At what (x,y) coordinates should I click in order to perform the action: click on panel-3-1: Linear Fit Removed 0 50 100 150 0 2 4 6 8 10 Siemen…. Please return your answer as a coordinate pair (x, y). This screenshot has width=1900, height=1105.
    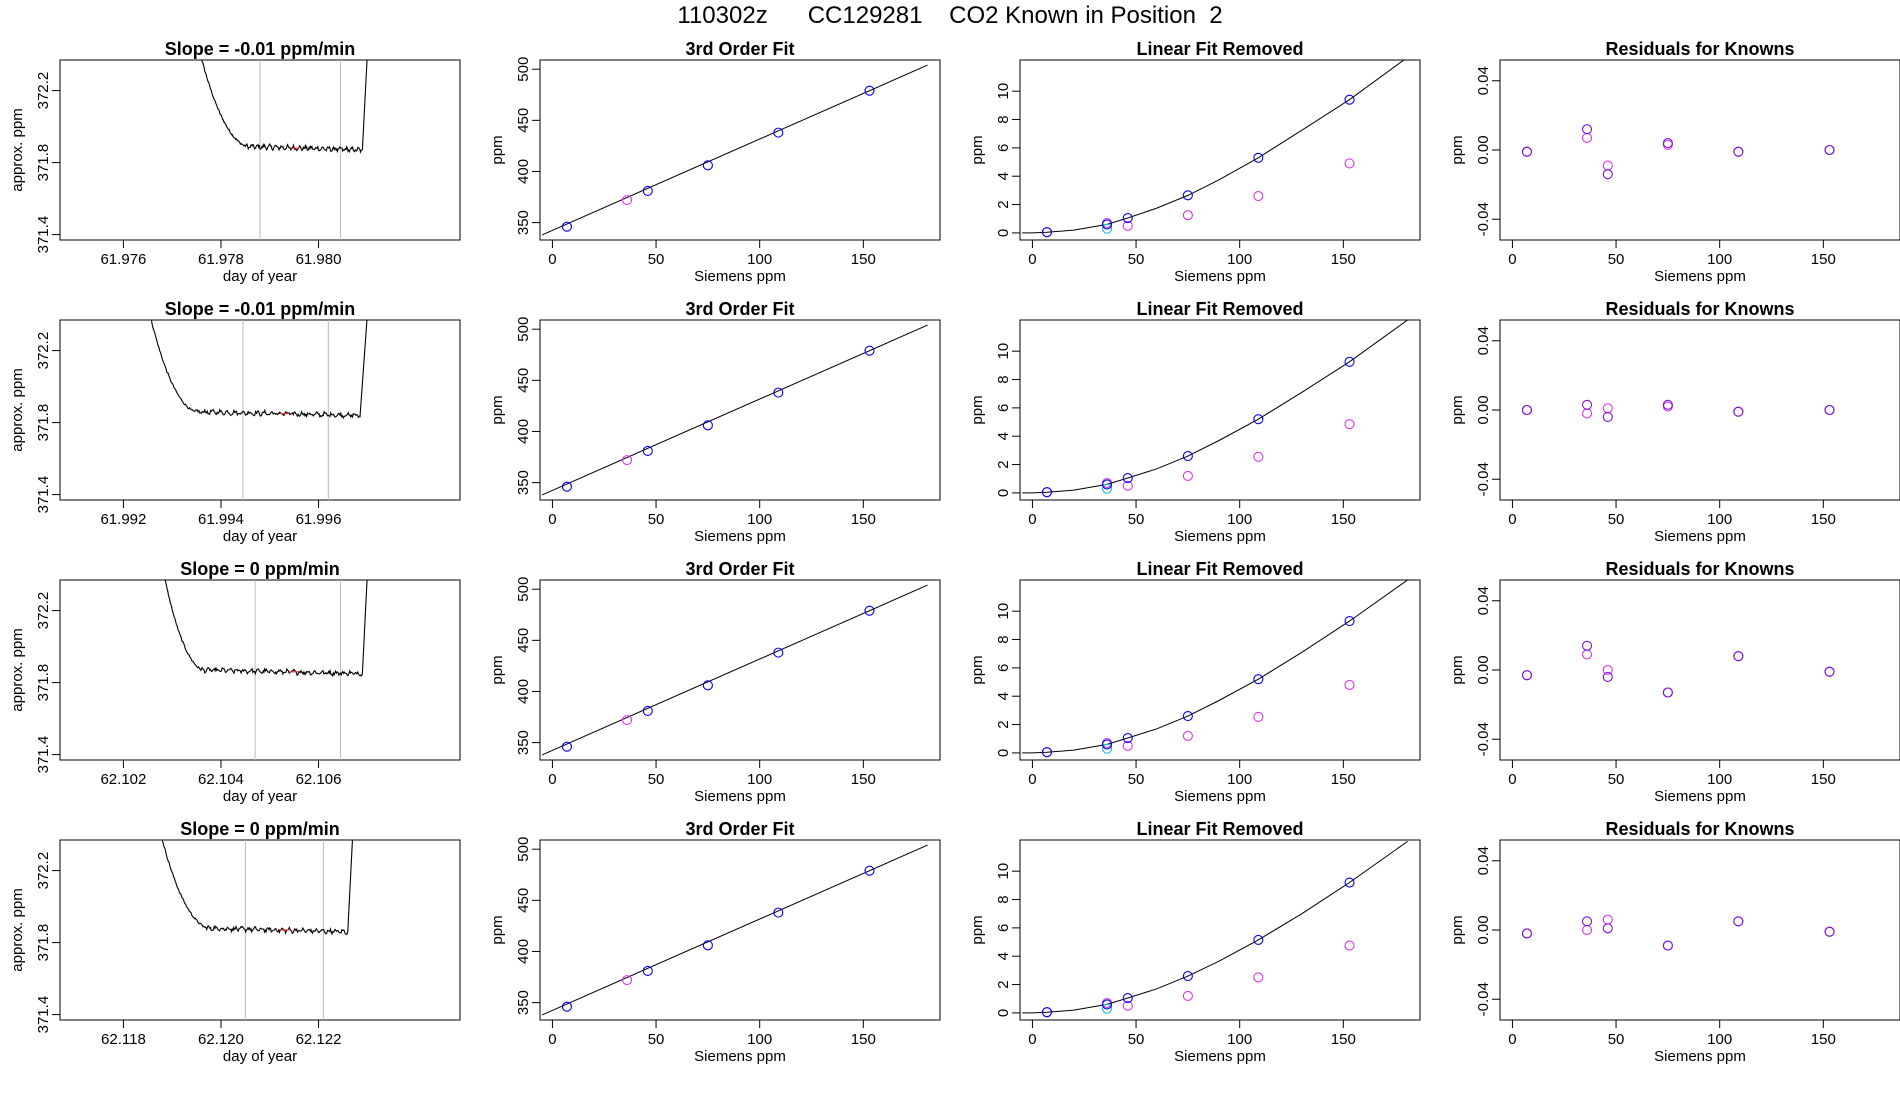
    Looking at the image, I should click on (1195, 162).